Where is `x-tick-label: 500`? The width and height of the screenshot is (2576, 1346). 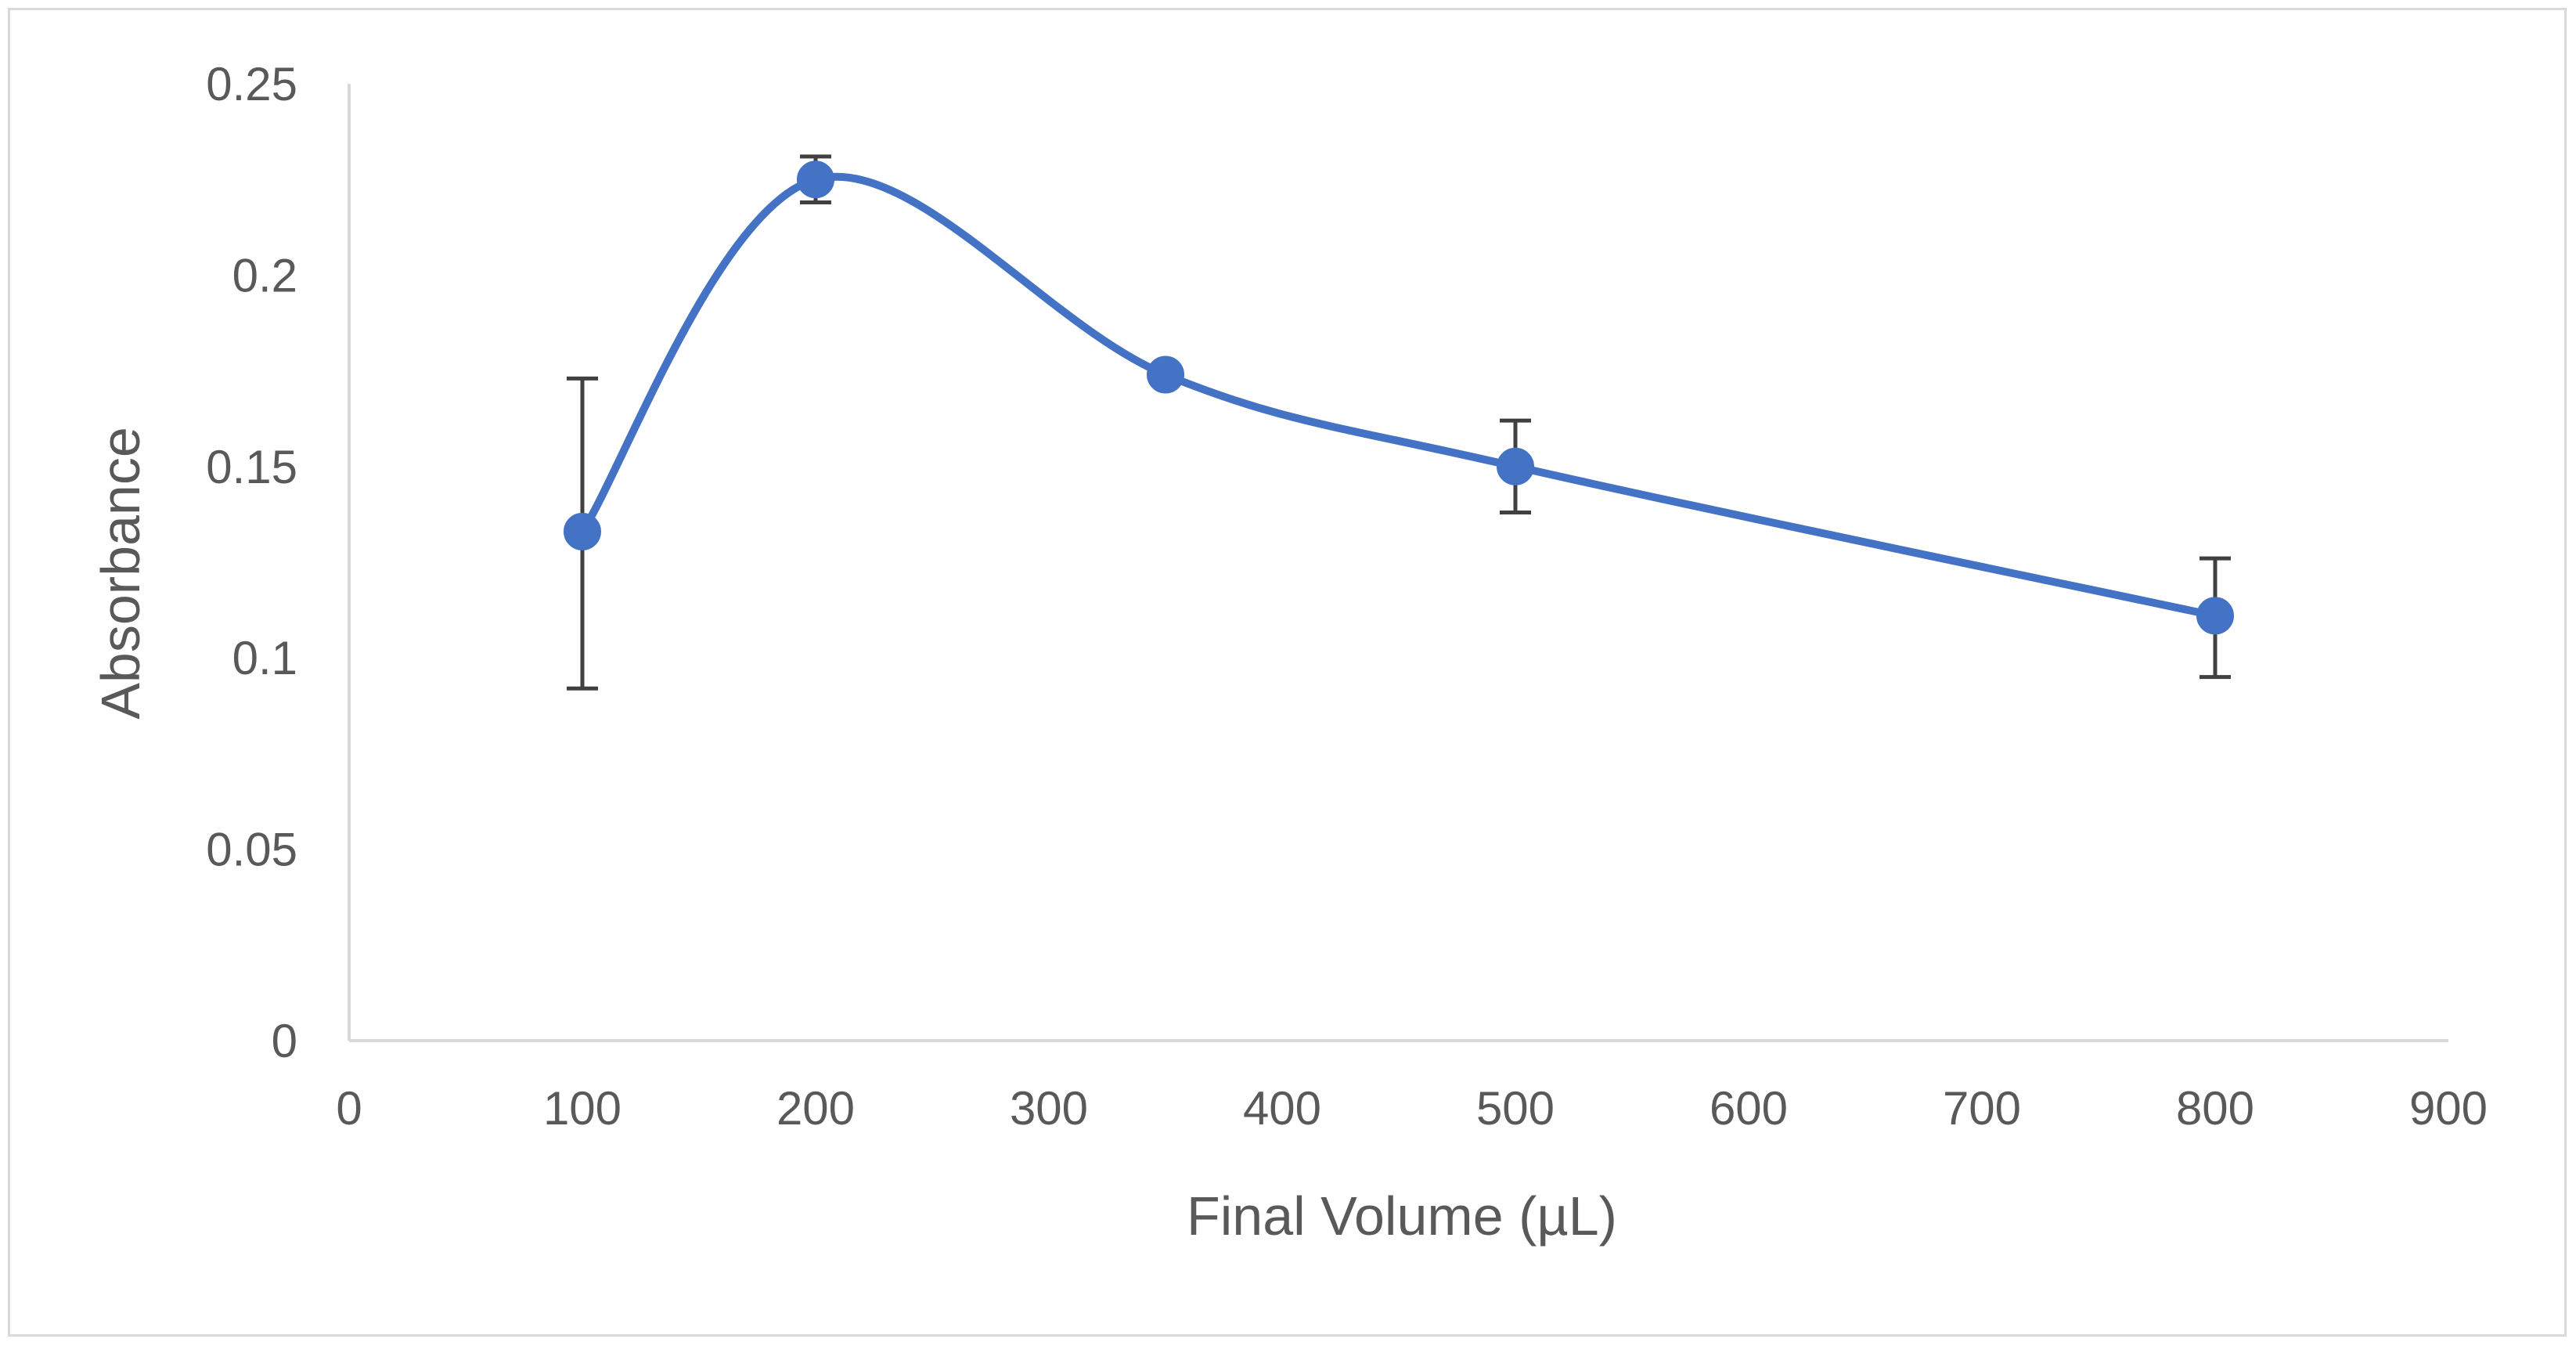 x-tick-label: 500 is located at coordinates (1515, 1108).